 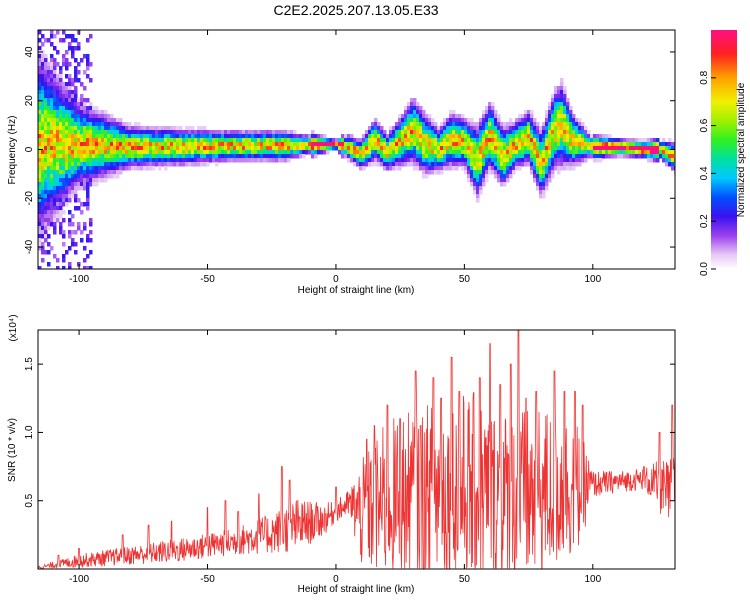 I want to click on heat-cell-1979, so click(x=454, y=156).